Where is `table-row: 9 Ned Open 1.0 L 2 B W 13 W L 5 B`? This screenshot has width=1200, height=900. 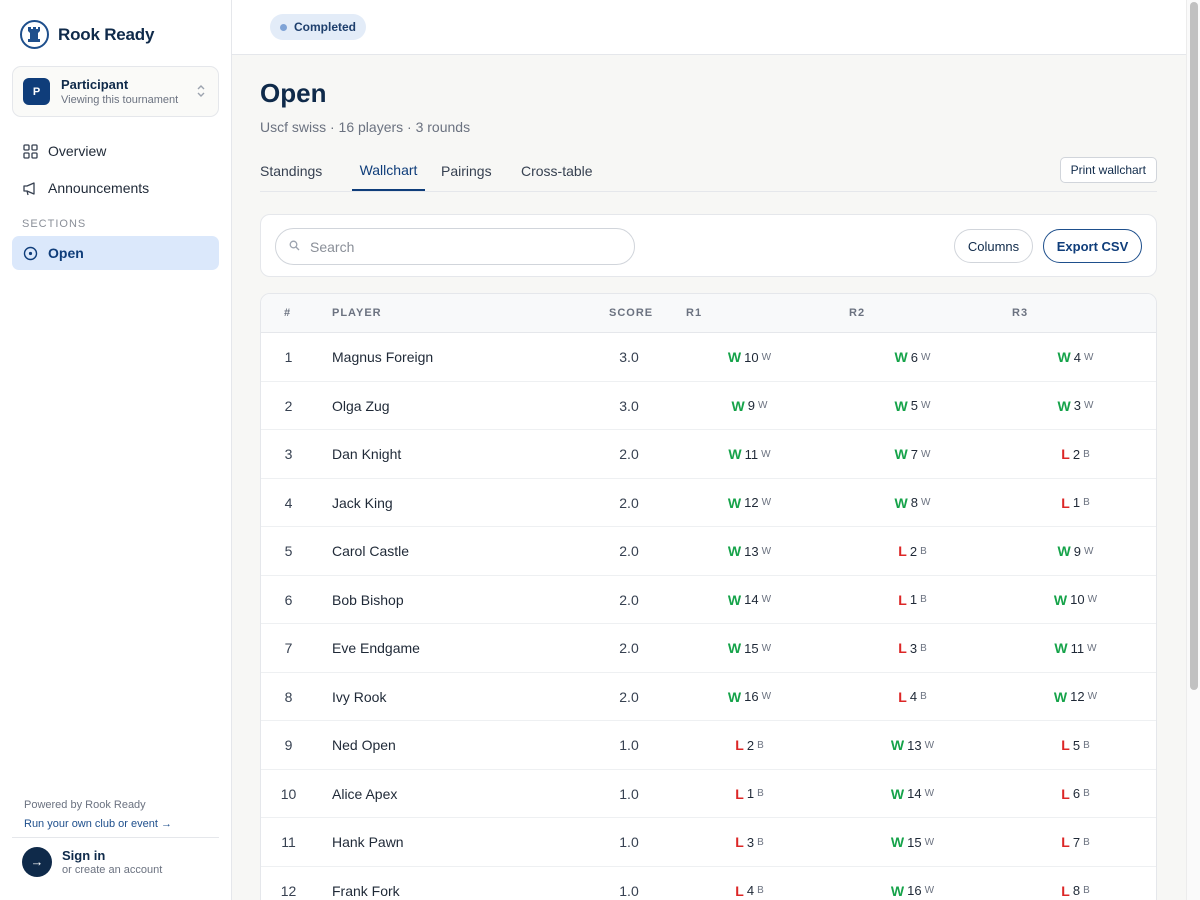 table-row: 9 Ned Open 1.0 L 2 B W 13 W L 5 B is located at coordinates (708, 745).